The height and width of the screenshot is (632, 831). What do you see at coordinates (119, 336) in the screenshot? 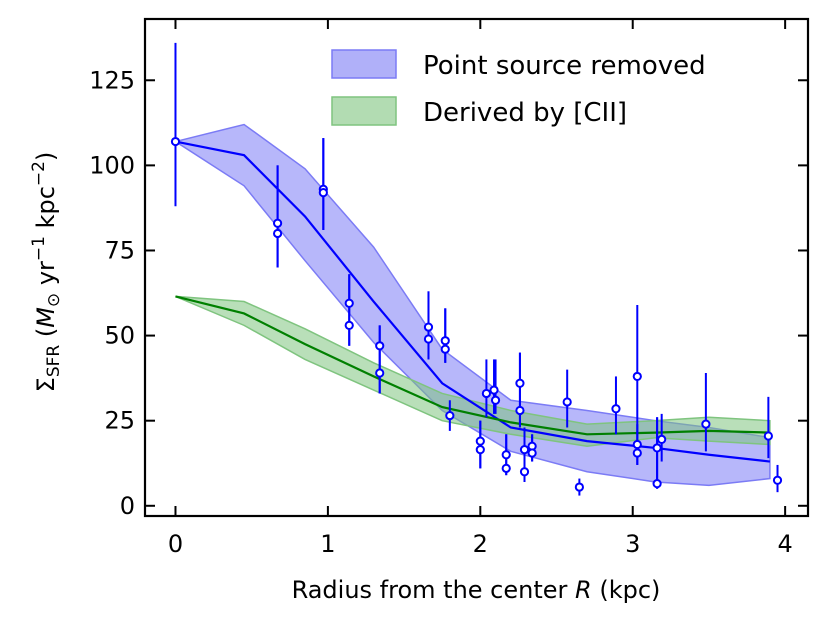
I see `y-tick-label-50: 50` at bounding box center [119, 336].